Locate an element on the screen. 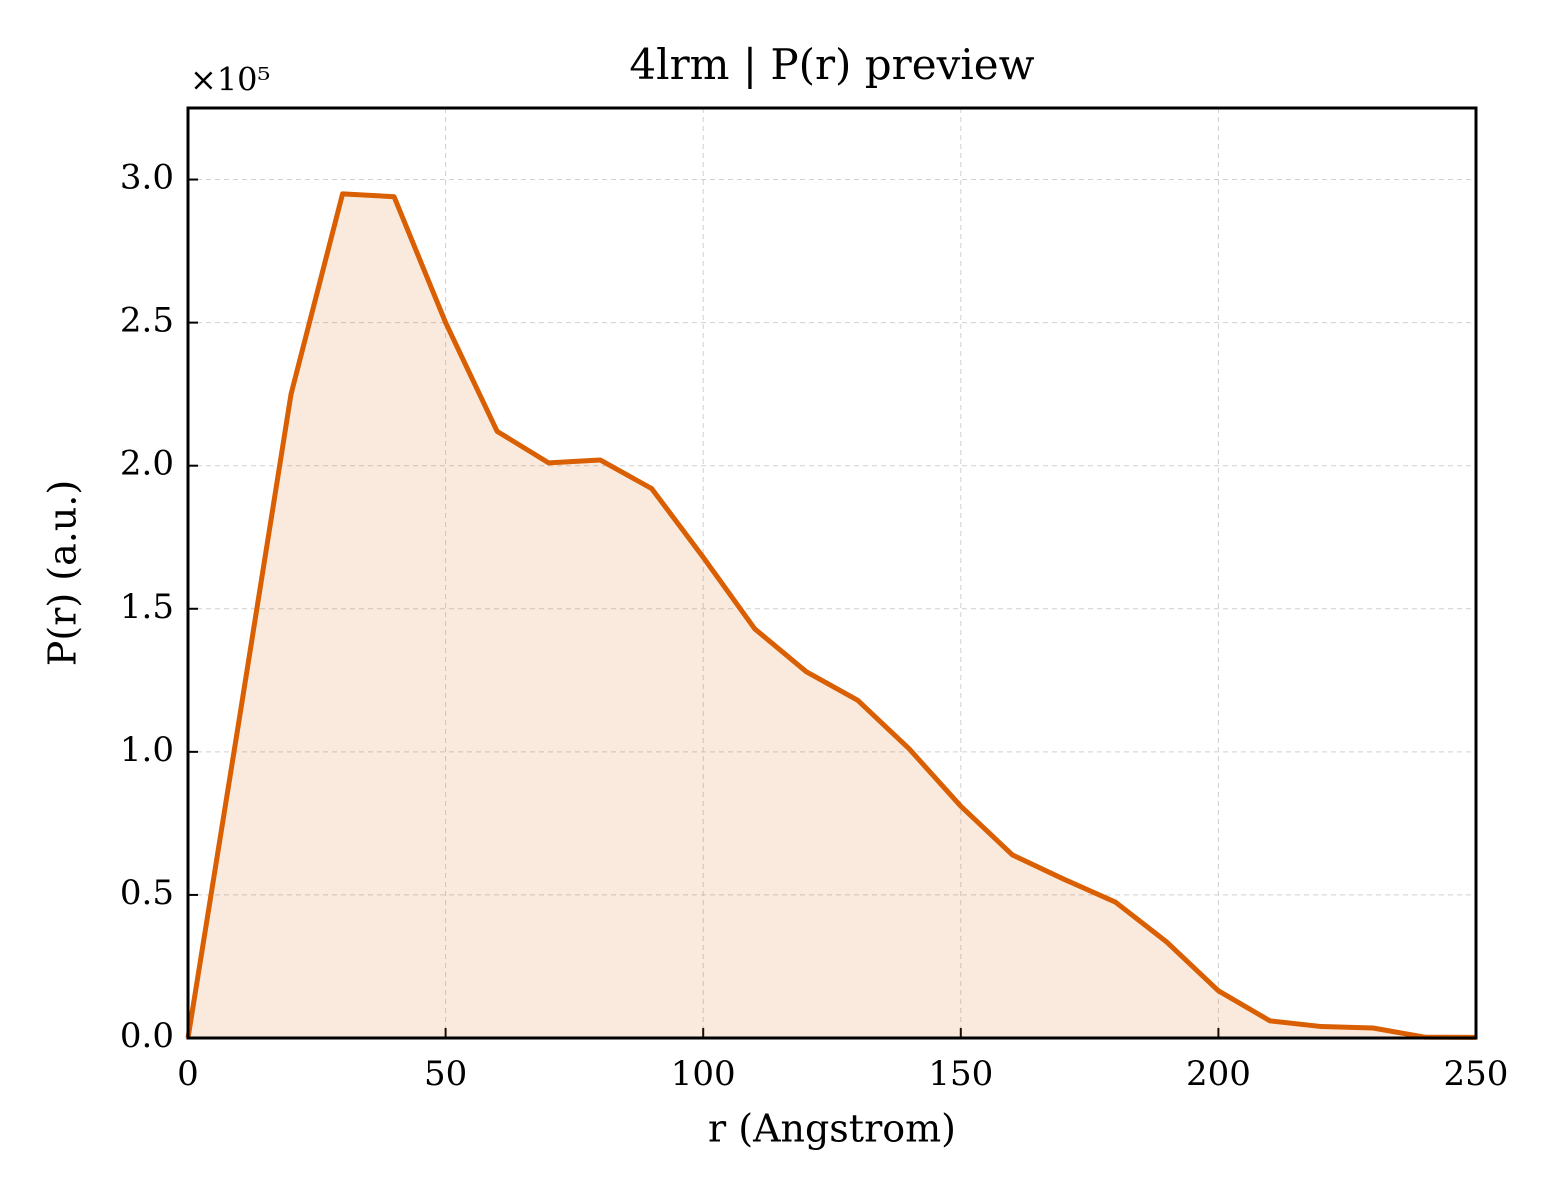 The image size is (1560, 1200). x-tick-label: 100 is located at coordinates (703, 1074).